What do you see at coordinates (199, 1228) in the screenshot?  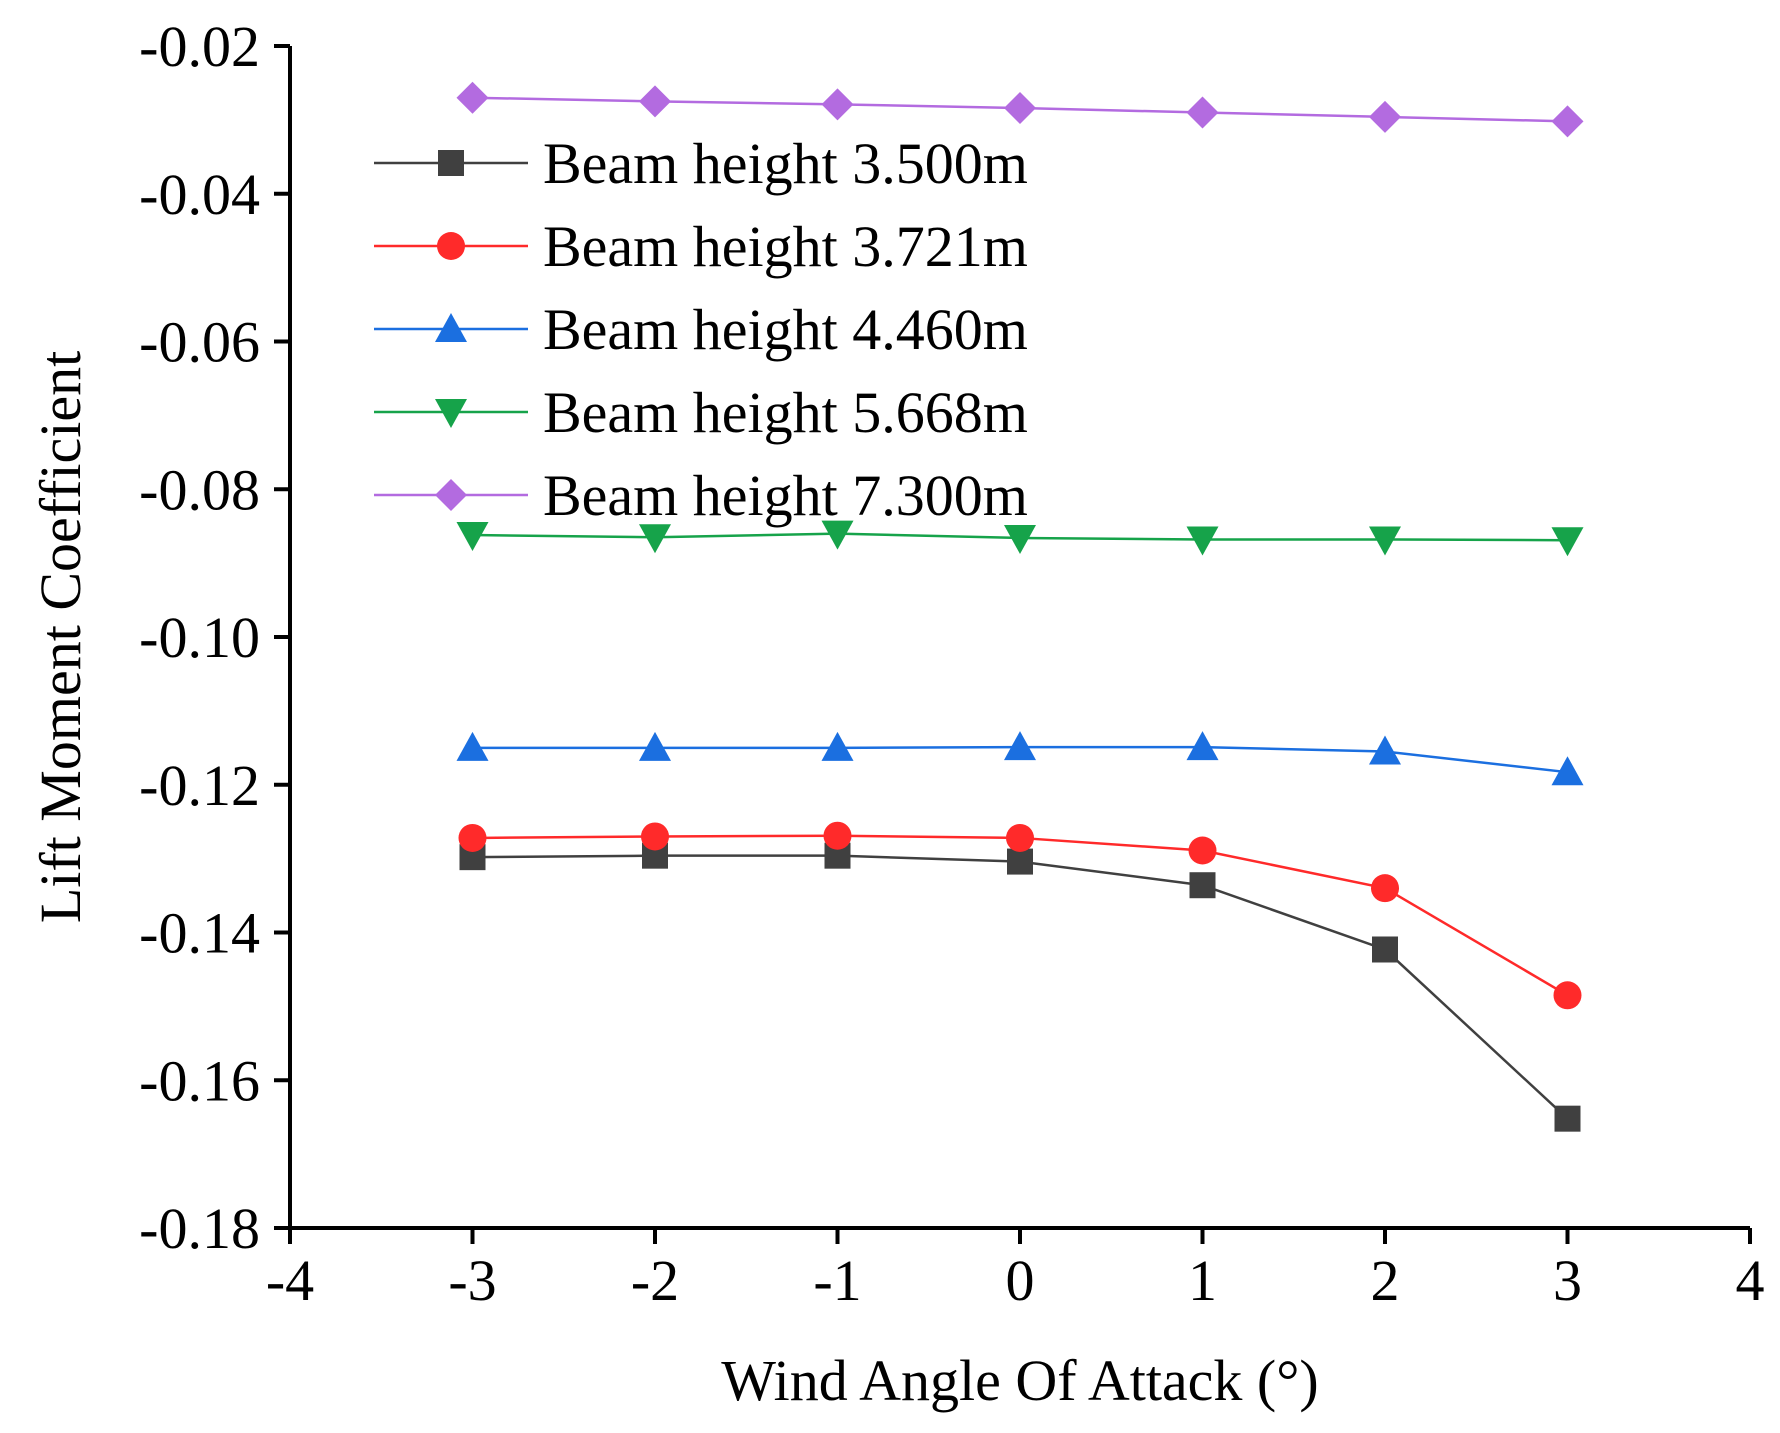 I see `y-tick-label: -0.18` at bounding box center [199, 1228].